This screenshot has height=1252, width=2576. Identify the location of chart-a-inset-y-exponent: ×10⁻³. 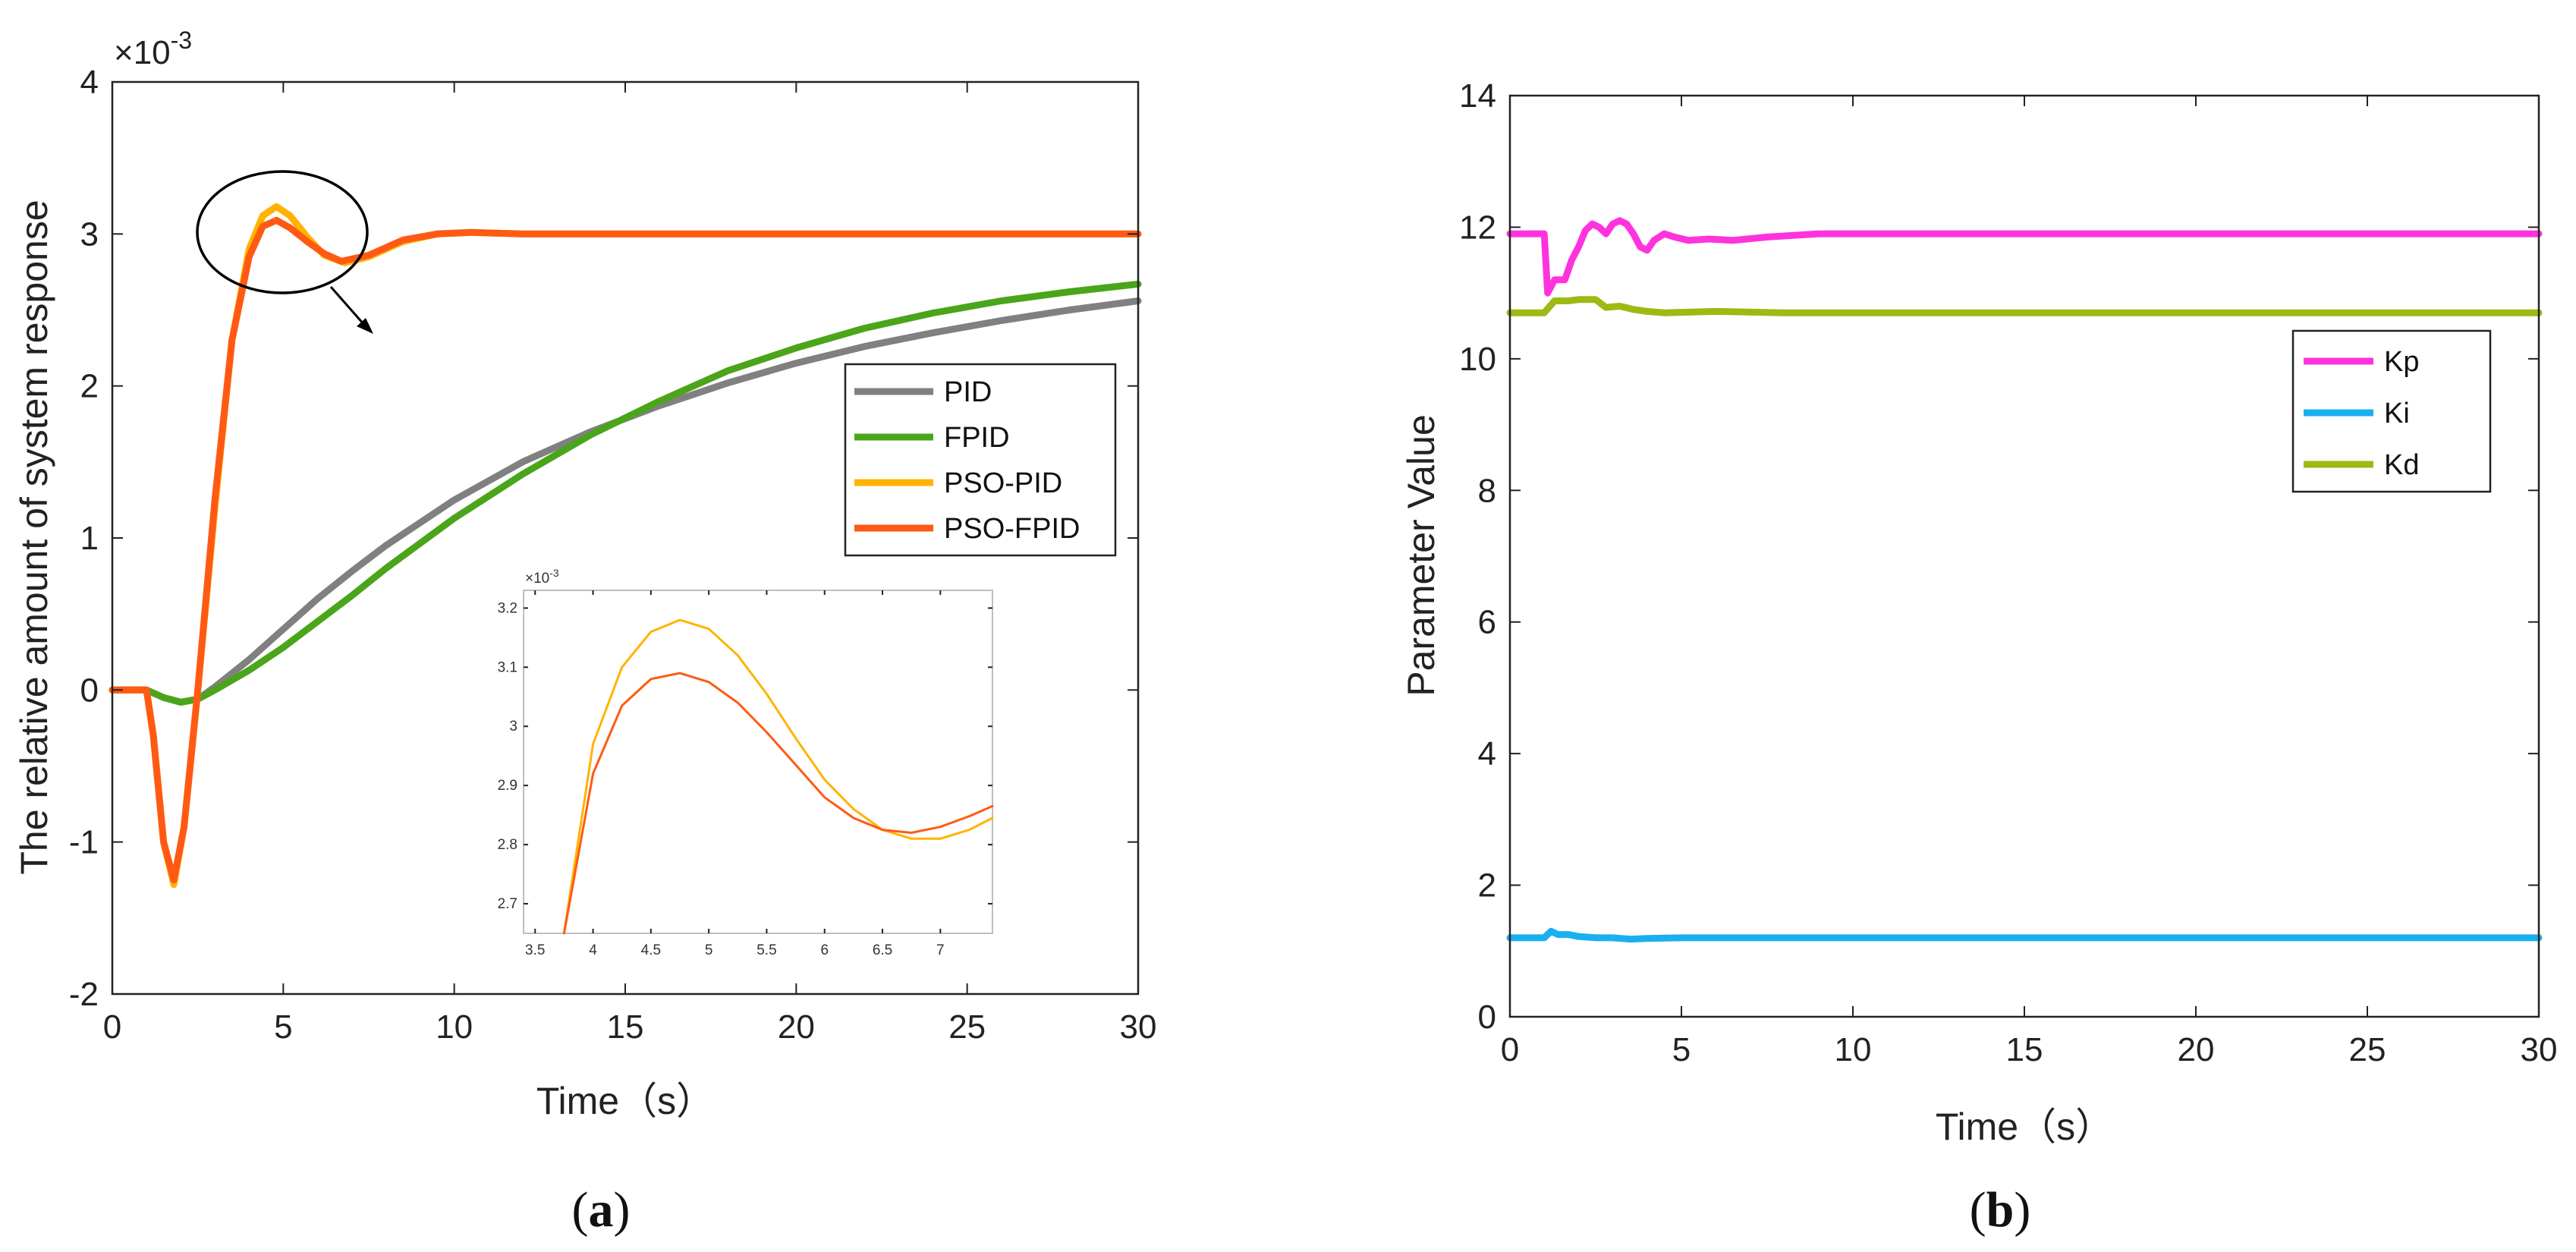
(542, 577).